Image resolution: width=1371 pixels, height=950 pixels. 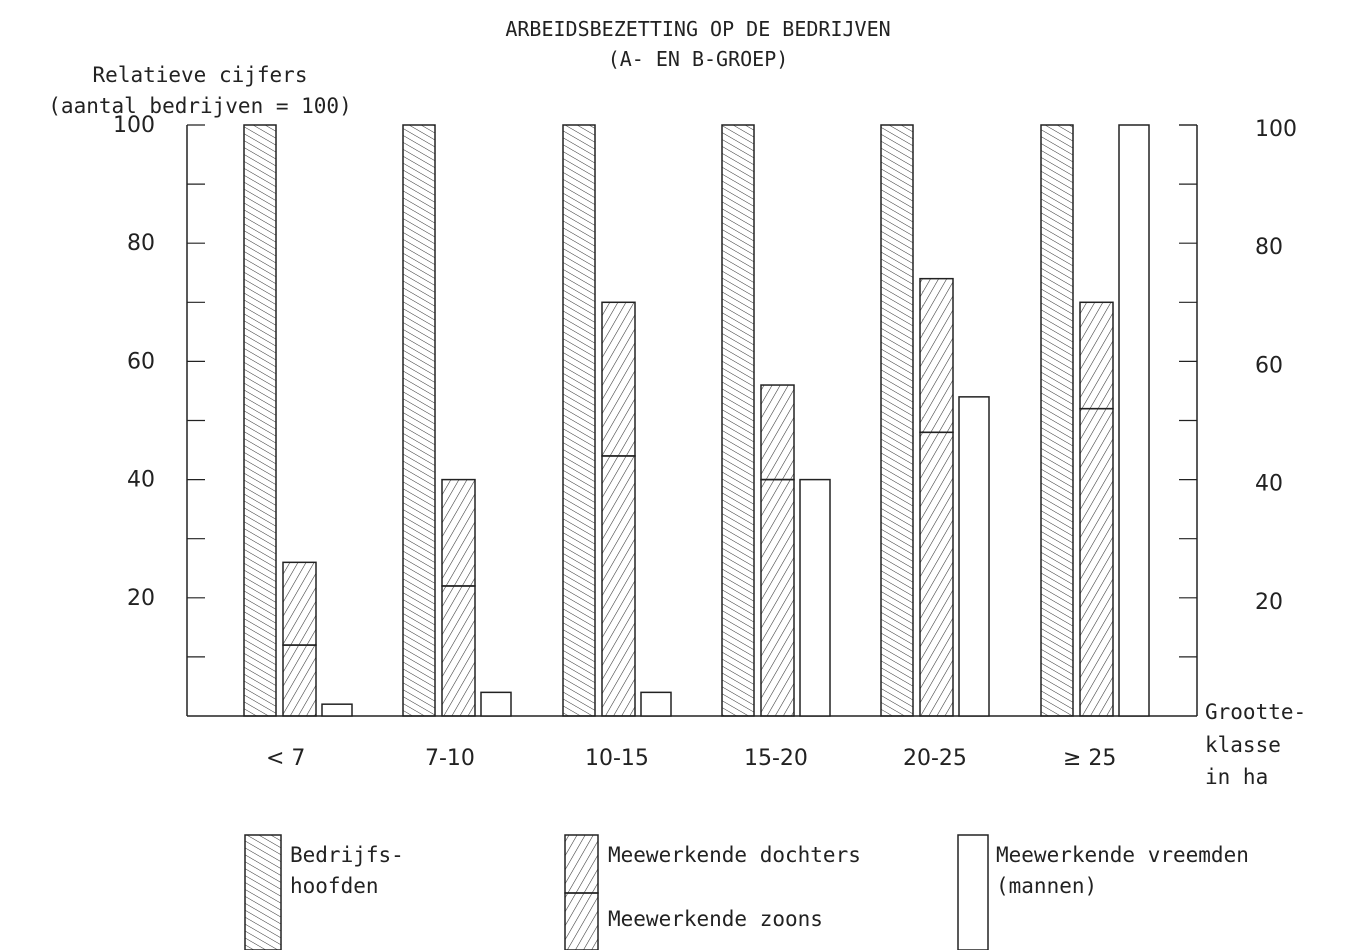 What do you see at coordinates (1255, 712) in the screenshot?
I see `x-axis-label-line-1: Grootte-` at bounding box center [1255, 712].